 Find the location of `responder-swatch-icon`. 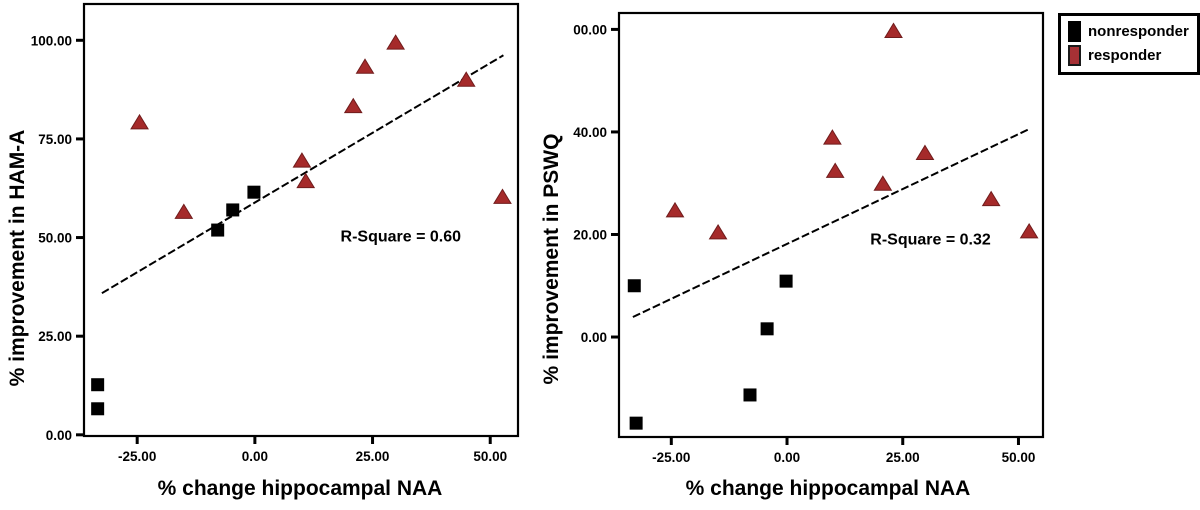

responder-swatch-icon is located at coordinates (1074, 55).